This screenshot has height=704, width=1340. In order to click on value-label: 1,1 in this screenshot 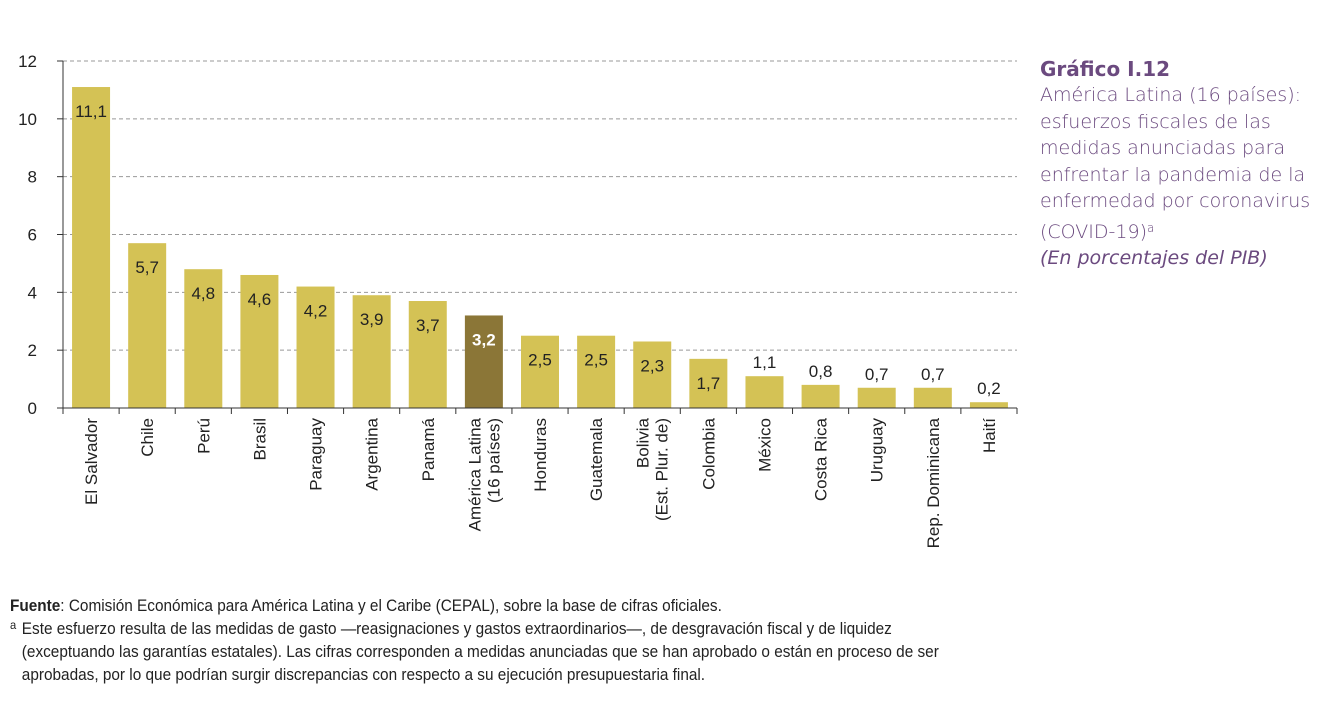, I will do `click(765, 362)`.